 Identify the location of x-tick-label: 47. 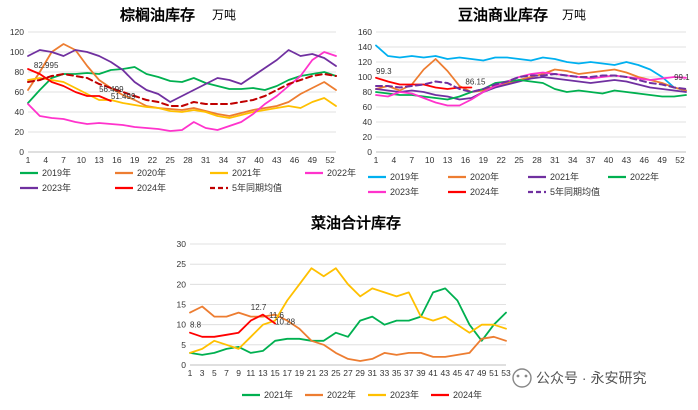
(470, 373).